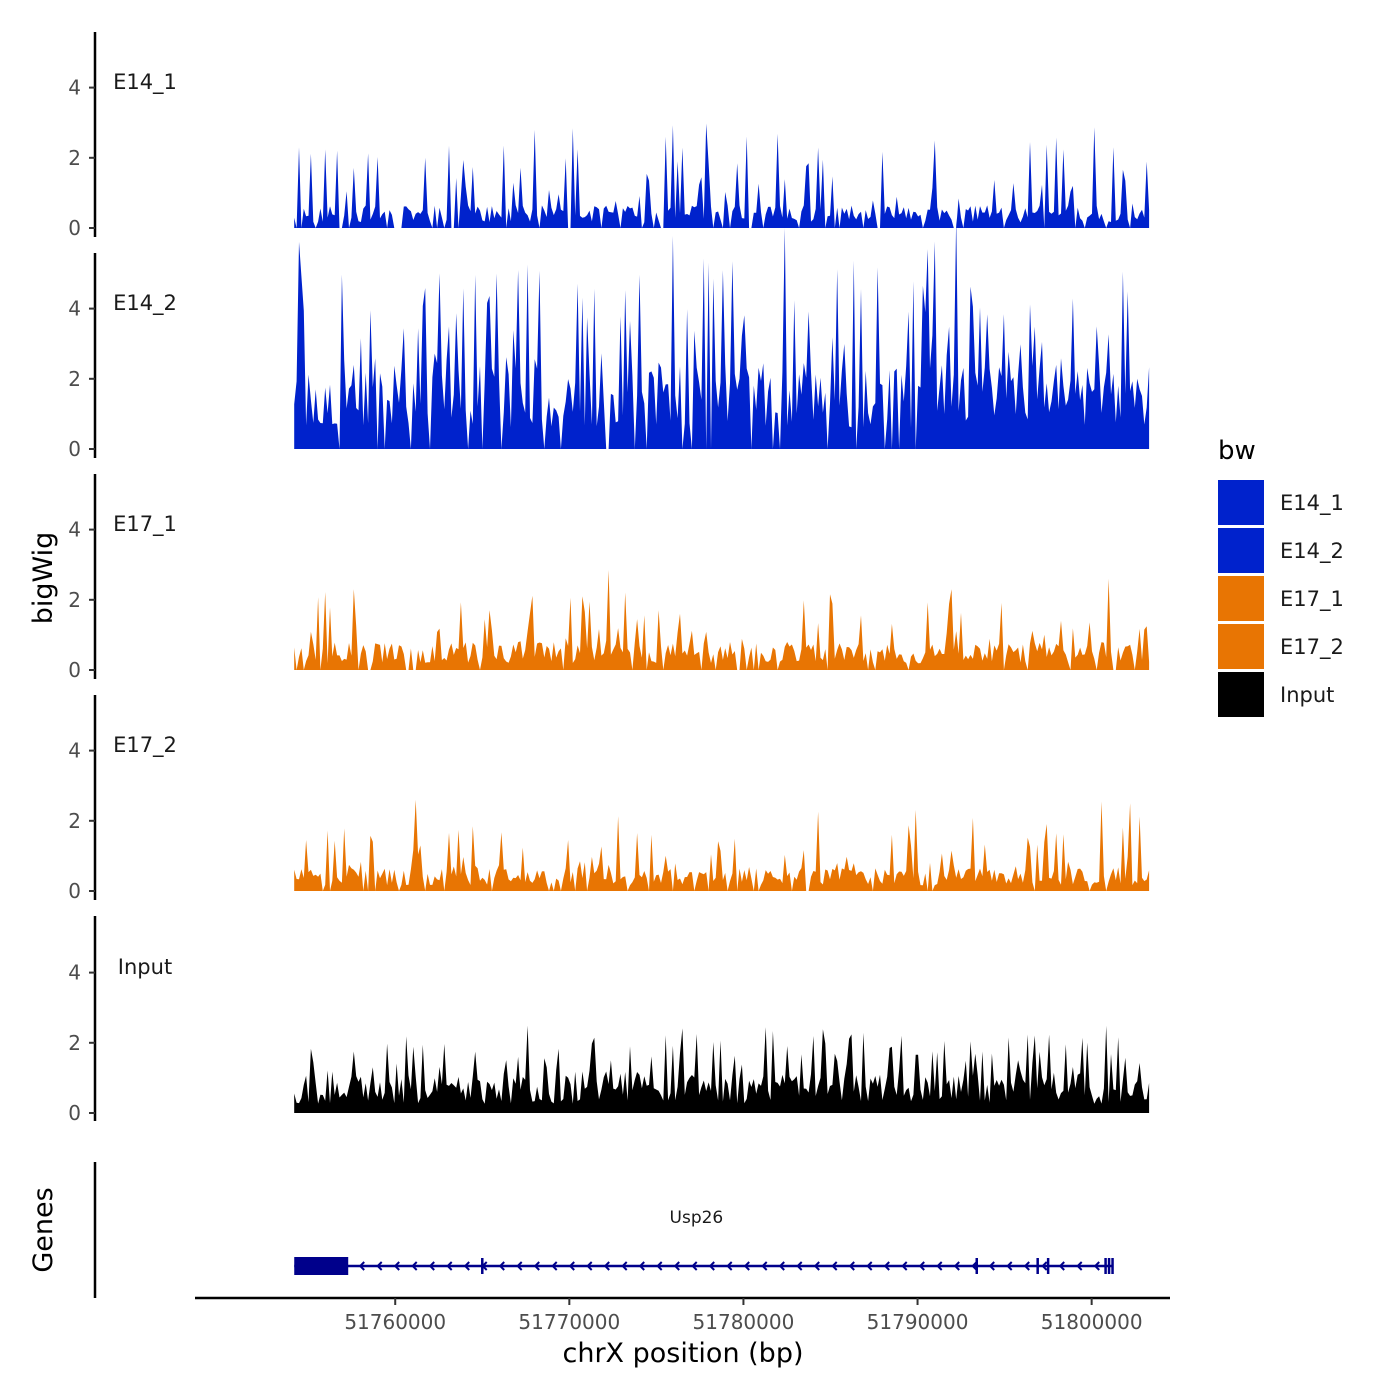 Image resolution: width=1400 pixels, height=1400 pixels. Describe the element at coordinates (145, 967) in the screenshot. I see `track-label: Input` at that location.